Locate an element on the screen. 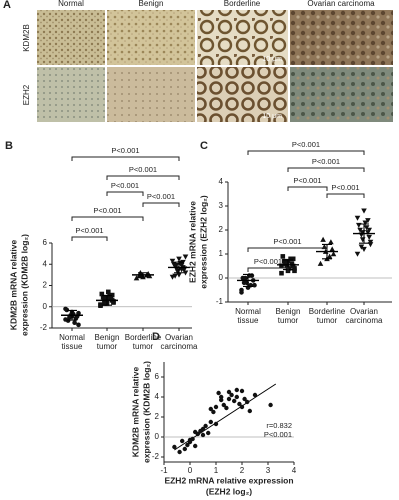  x-tick-label: -1 is located at coordinates (164, 470).